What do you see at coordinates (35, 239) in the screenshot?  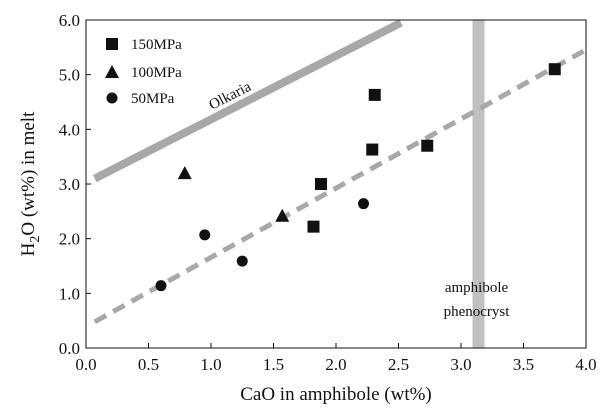 I see `y-title-subscript: 2` at bounding box center [35, 239].